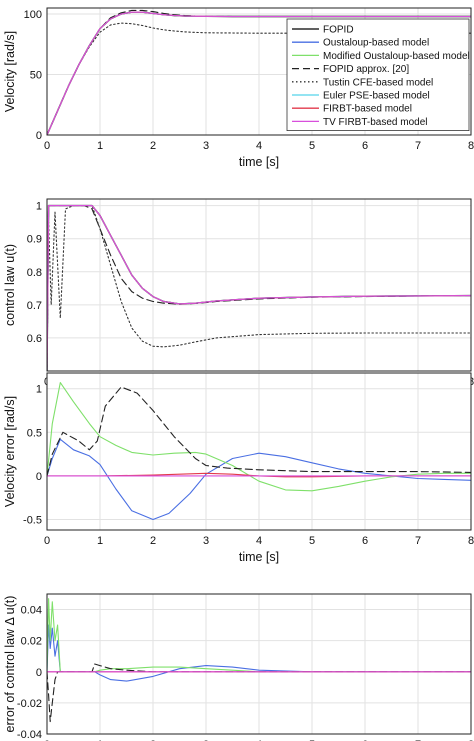 The image size is (474, 741). Describe the element at coordinates (378, 82) in the screenshot. I see `legend-entry-tustin-cfe-based-model: Tustin CFE-based model` at that location.